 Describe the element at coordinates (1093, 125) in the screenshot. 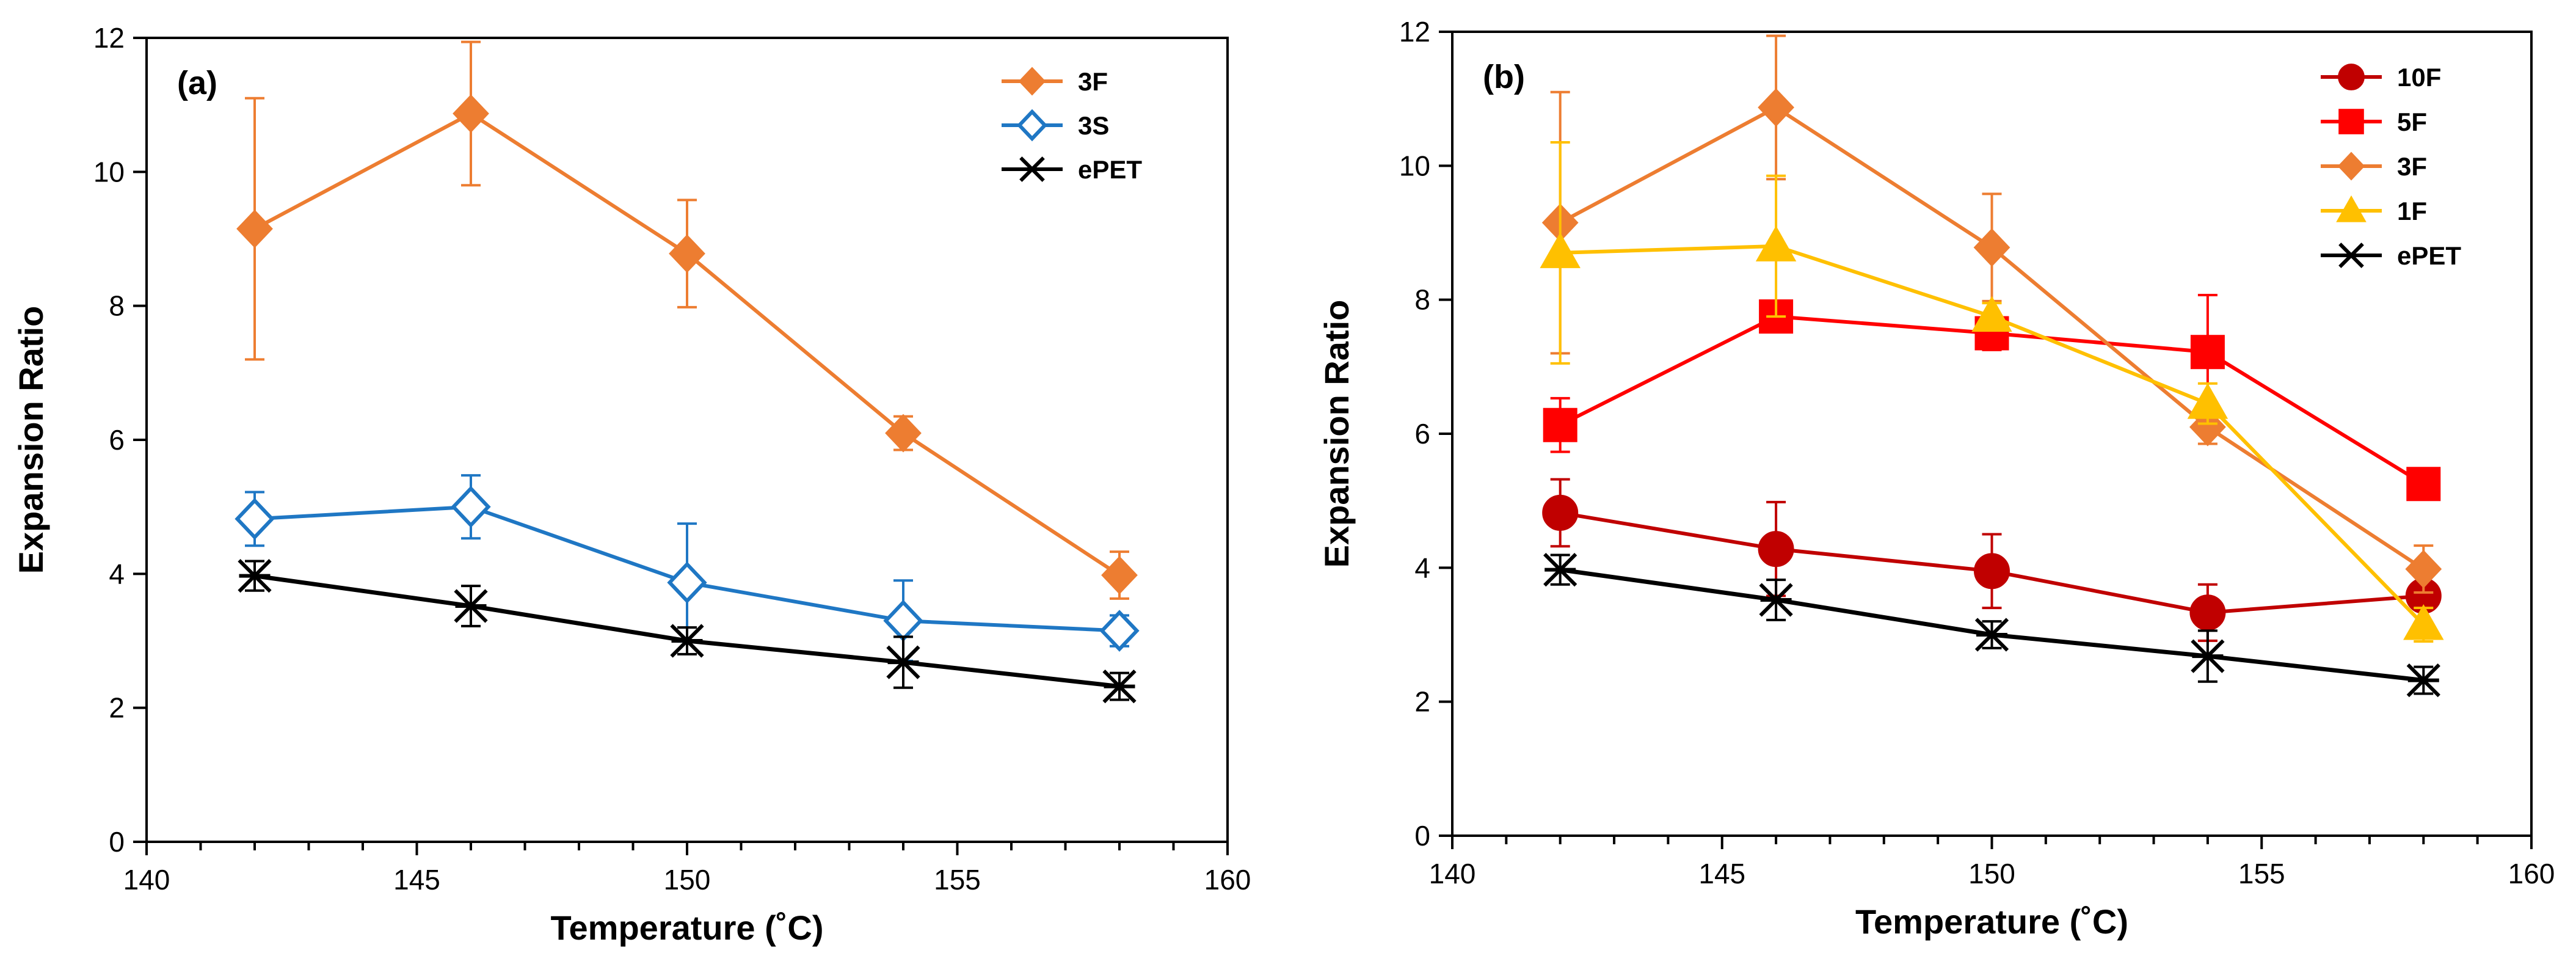

I see `legend-label: 3S` at that location.